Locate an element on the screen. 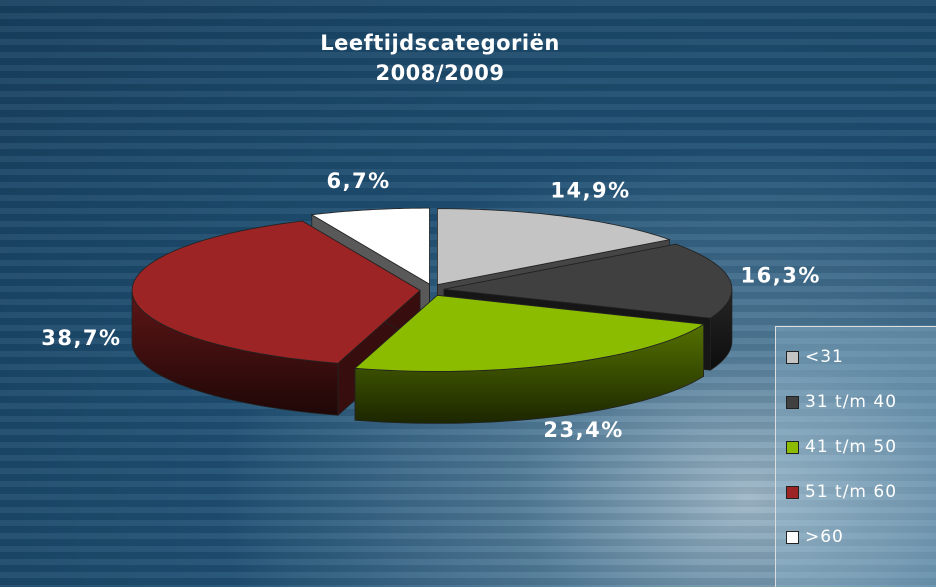 Image resolution: width=936 pixels, height=587 pixels. legend-entry: >60 is located at coordinates (815, 537).